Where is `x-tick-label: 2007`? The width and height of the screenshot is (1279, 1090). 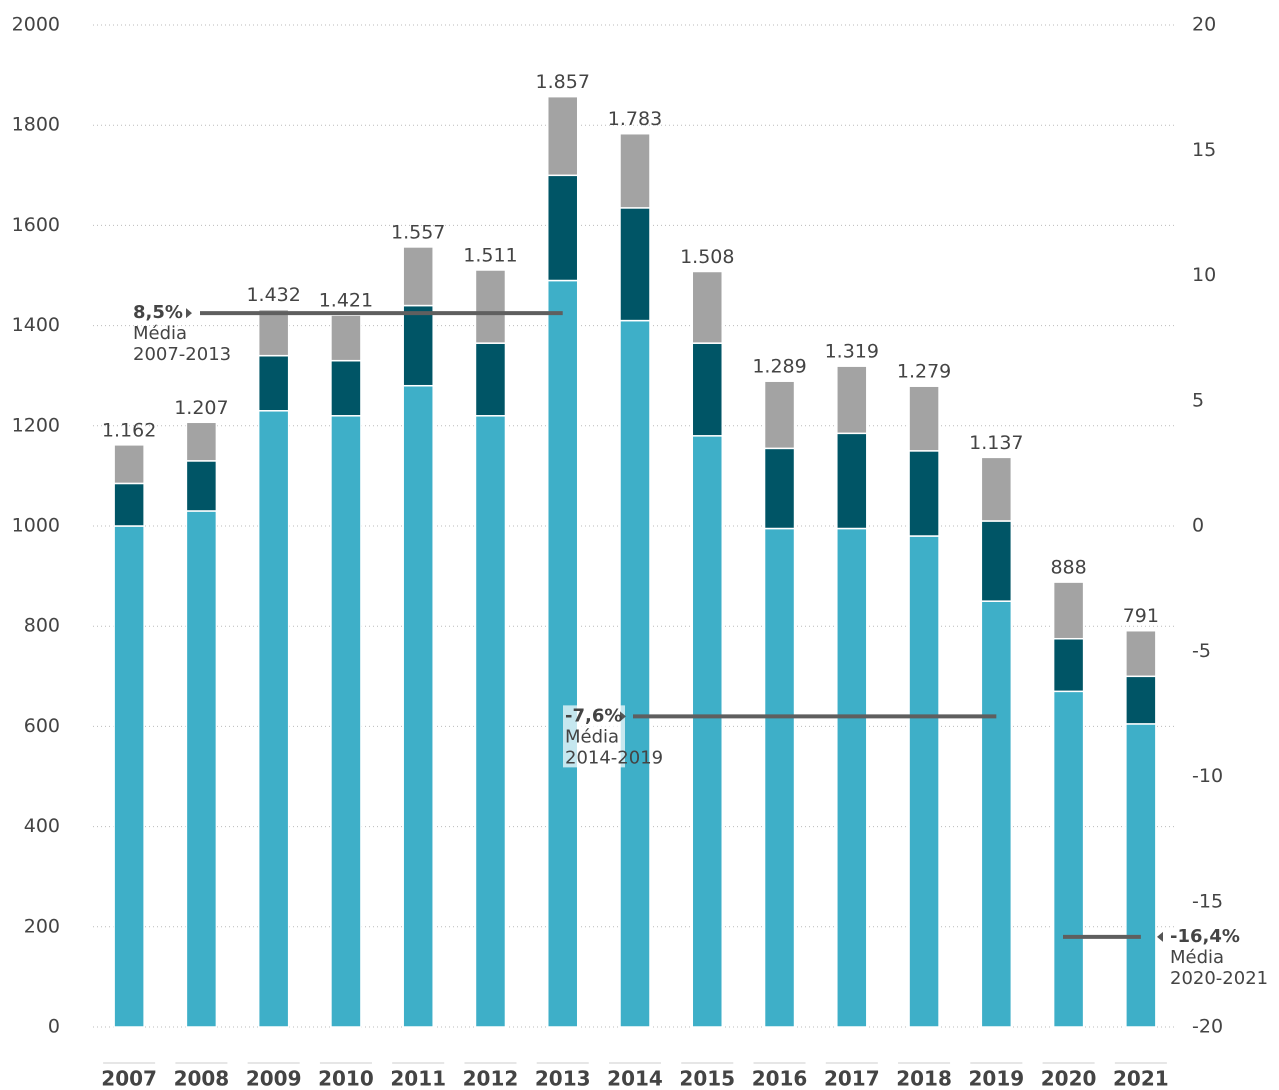 x-tick-label: 2007 is located at coordinates (129, 1078).